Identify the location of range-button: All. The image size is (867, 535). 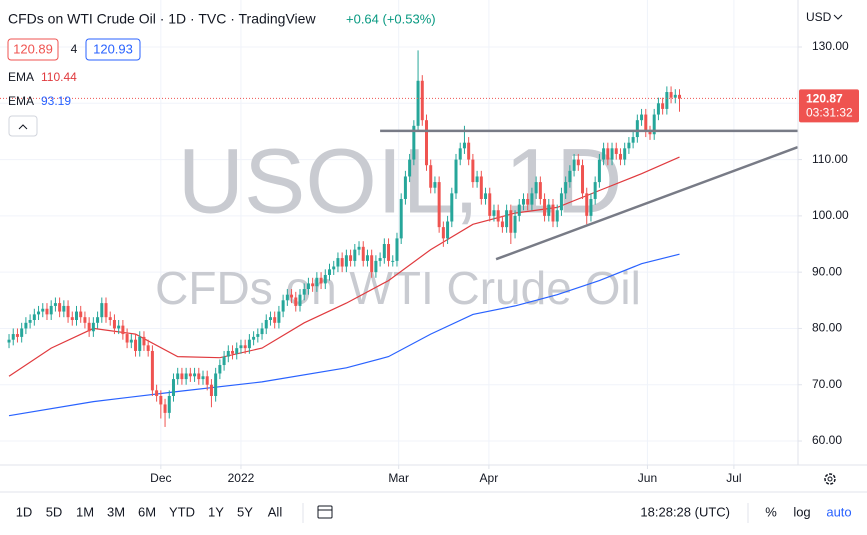
(275, 511).